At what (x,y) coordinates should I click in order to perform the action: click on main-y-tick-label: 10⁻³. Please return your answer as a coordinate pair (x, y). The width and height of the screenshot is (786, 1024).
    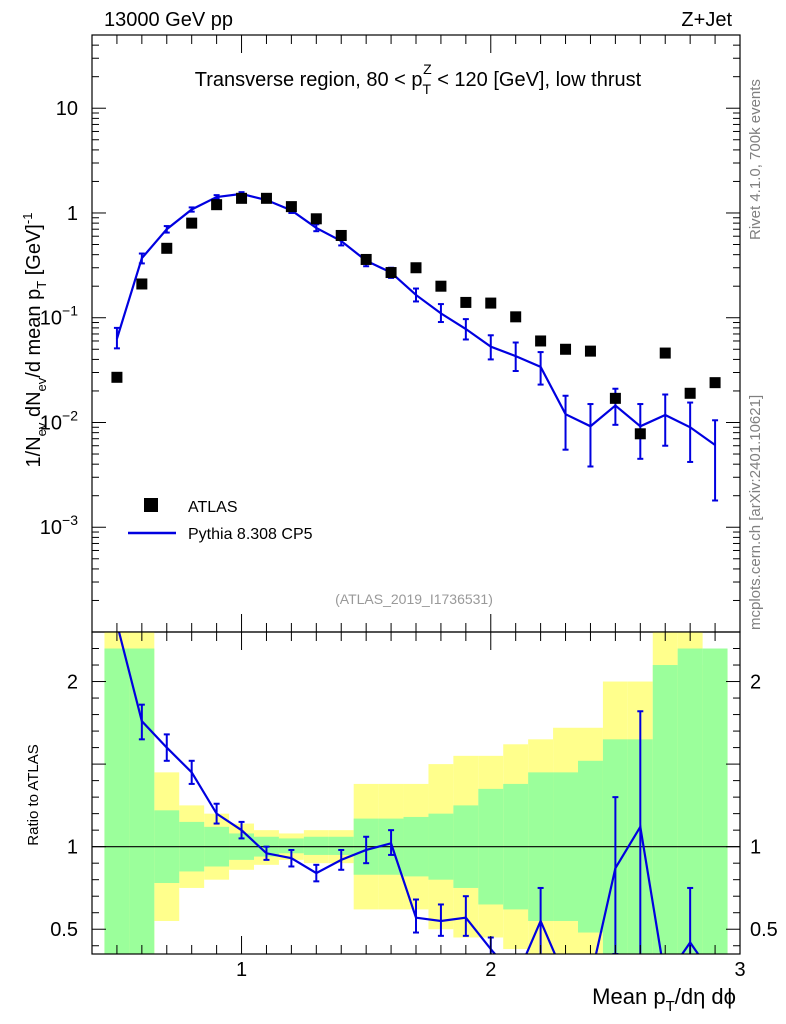
    Looking at the image, I should click on (59, 525).